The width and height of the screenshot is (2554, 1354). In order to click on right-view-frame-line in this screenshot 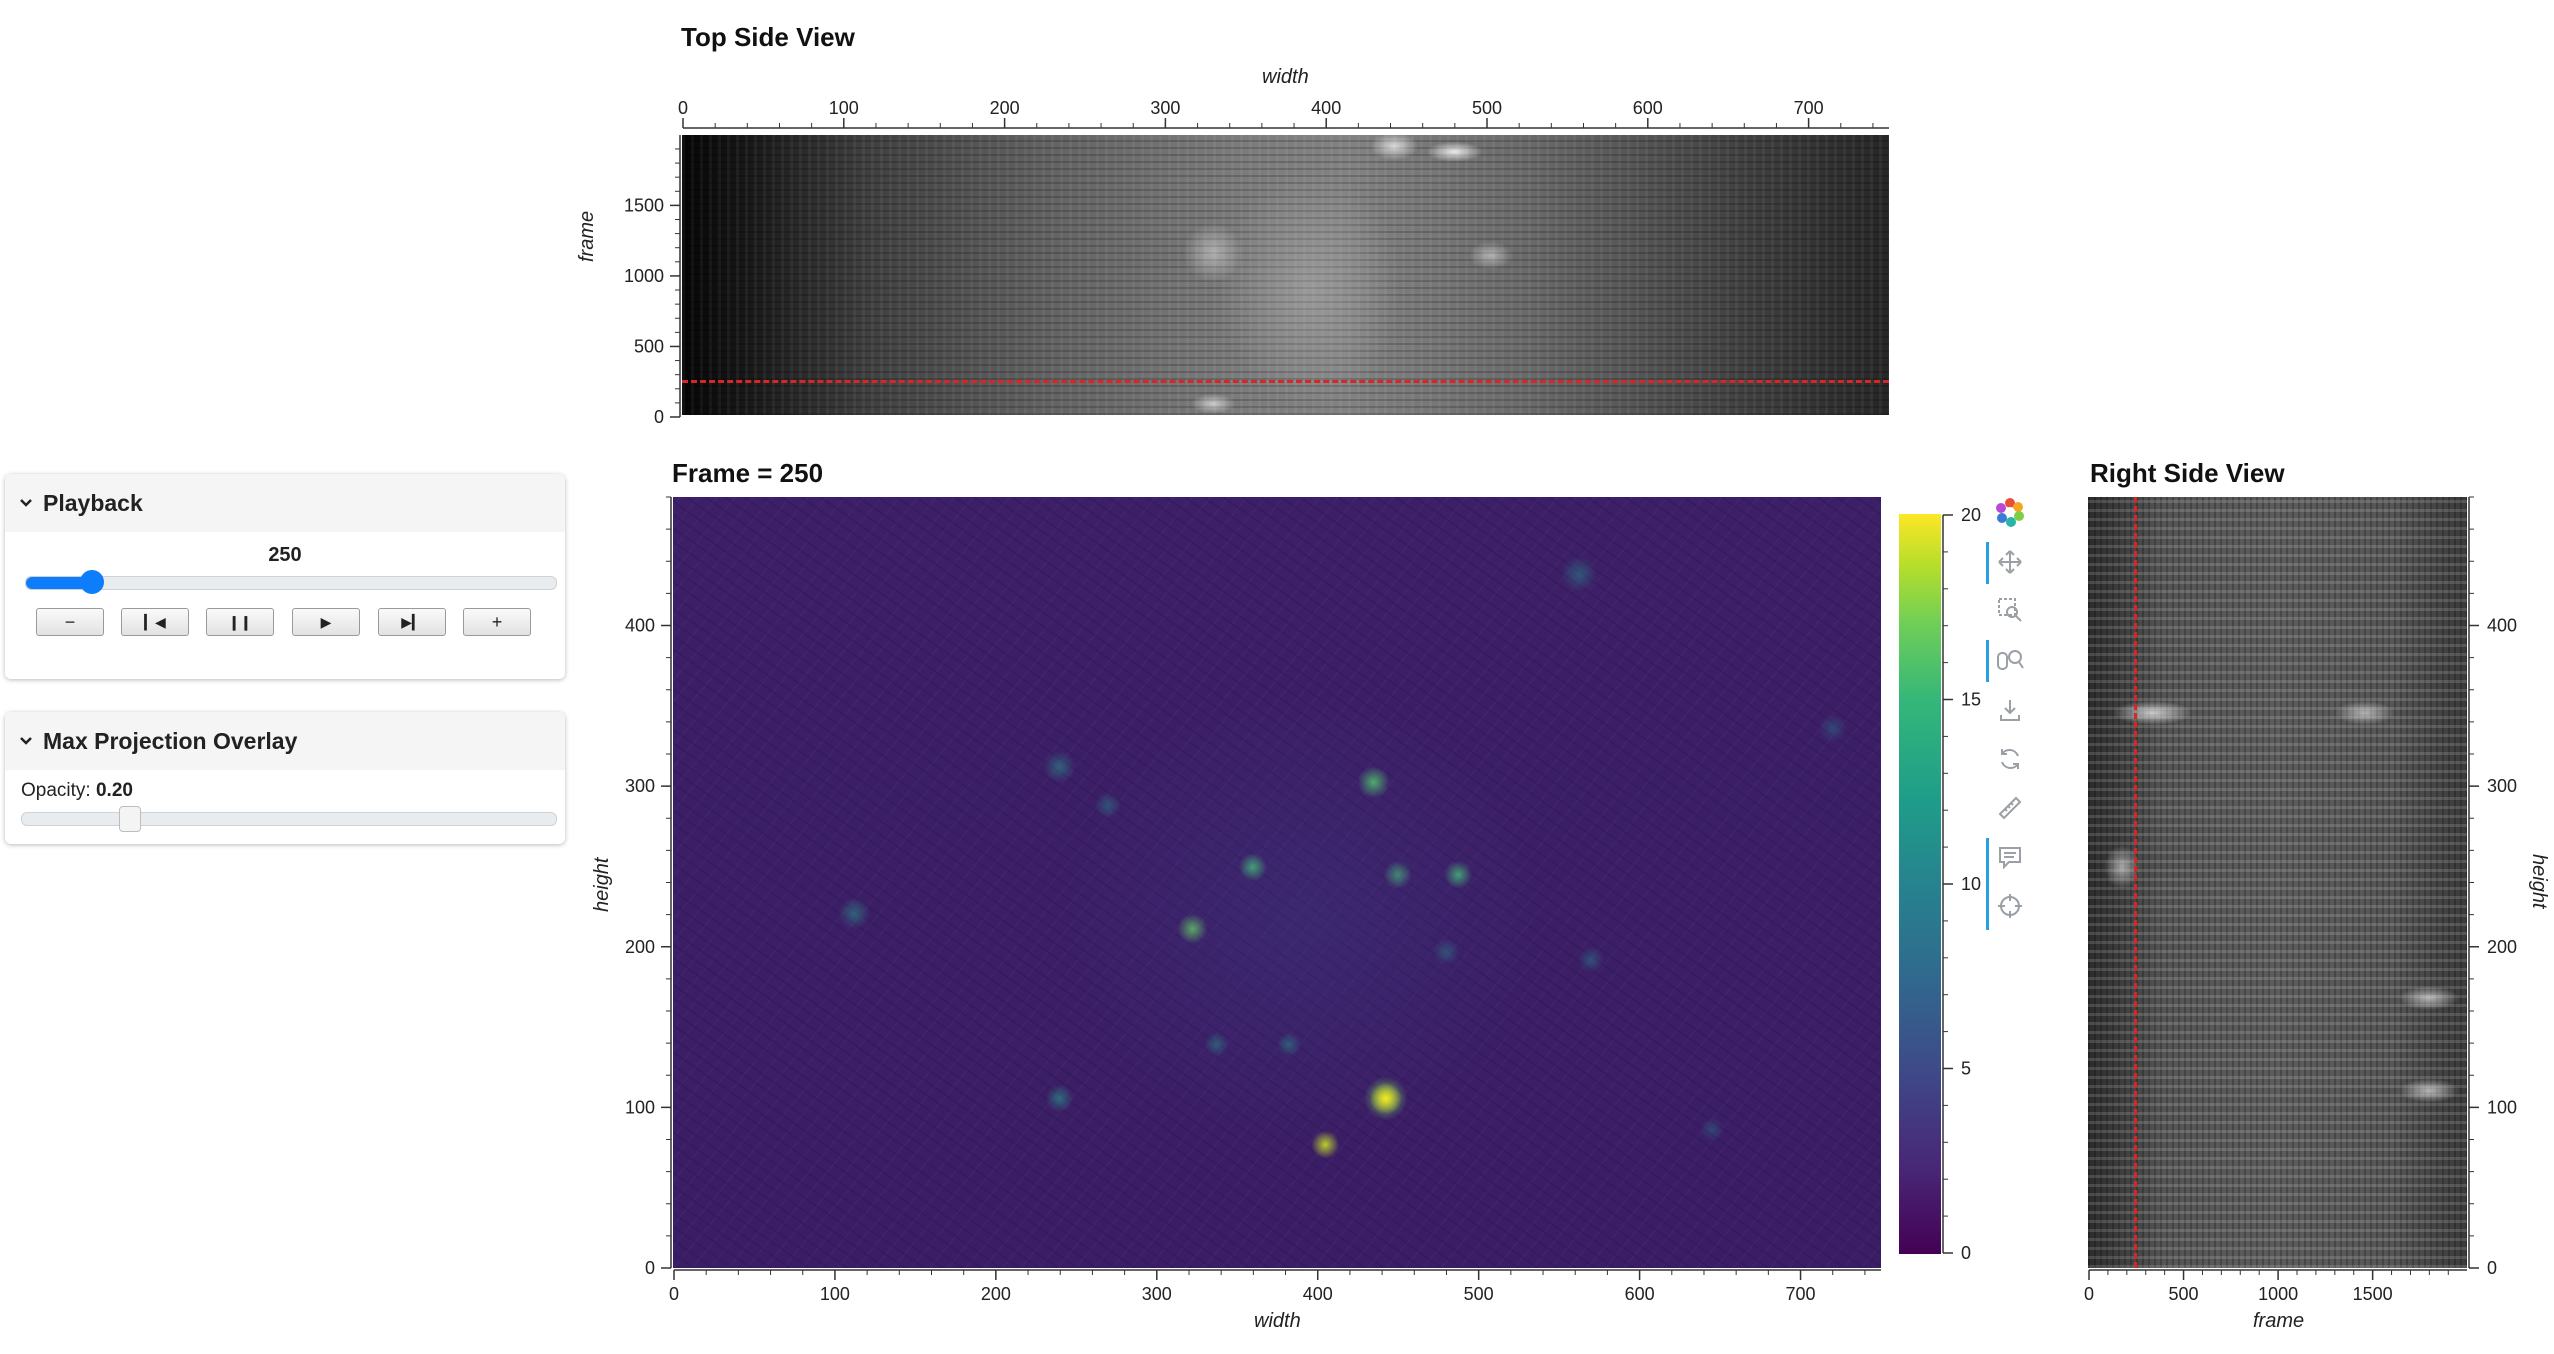, I will do `click(2135, 882)`.